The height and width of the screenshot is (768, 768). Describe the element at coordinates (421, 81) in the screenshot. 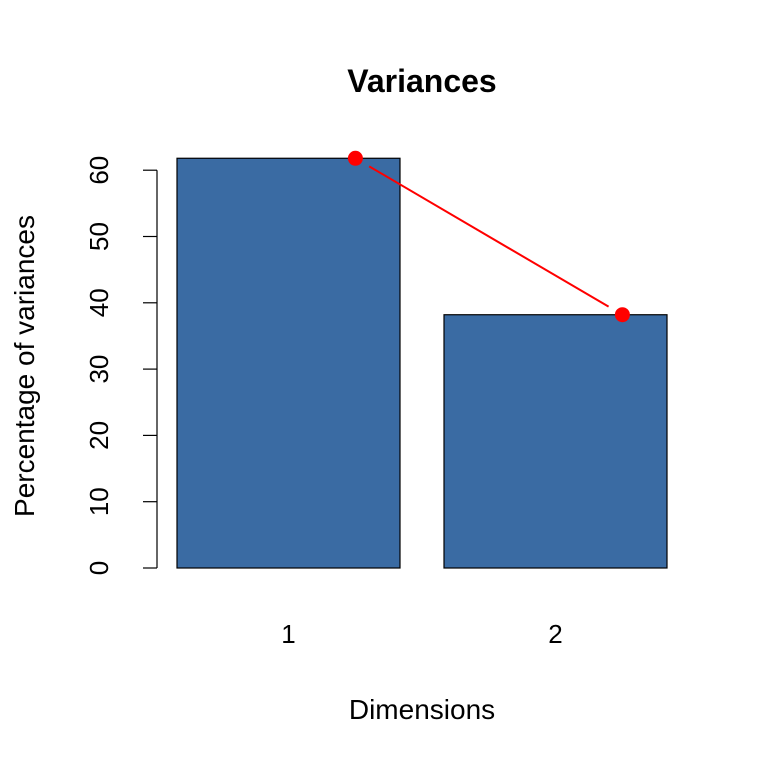

I see `chart-title: Variances` at that location.